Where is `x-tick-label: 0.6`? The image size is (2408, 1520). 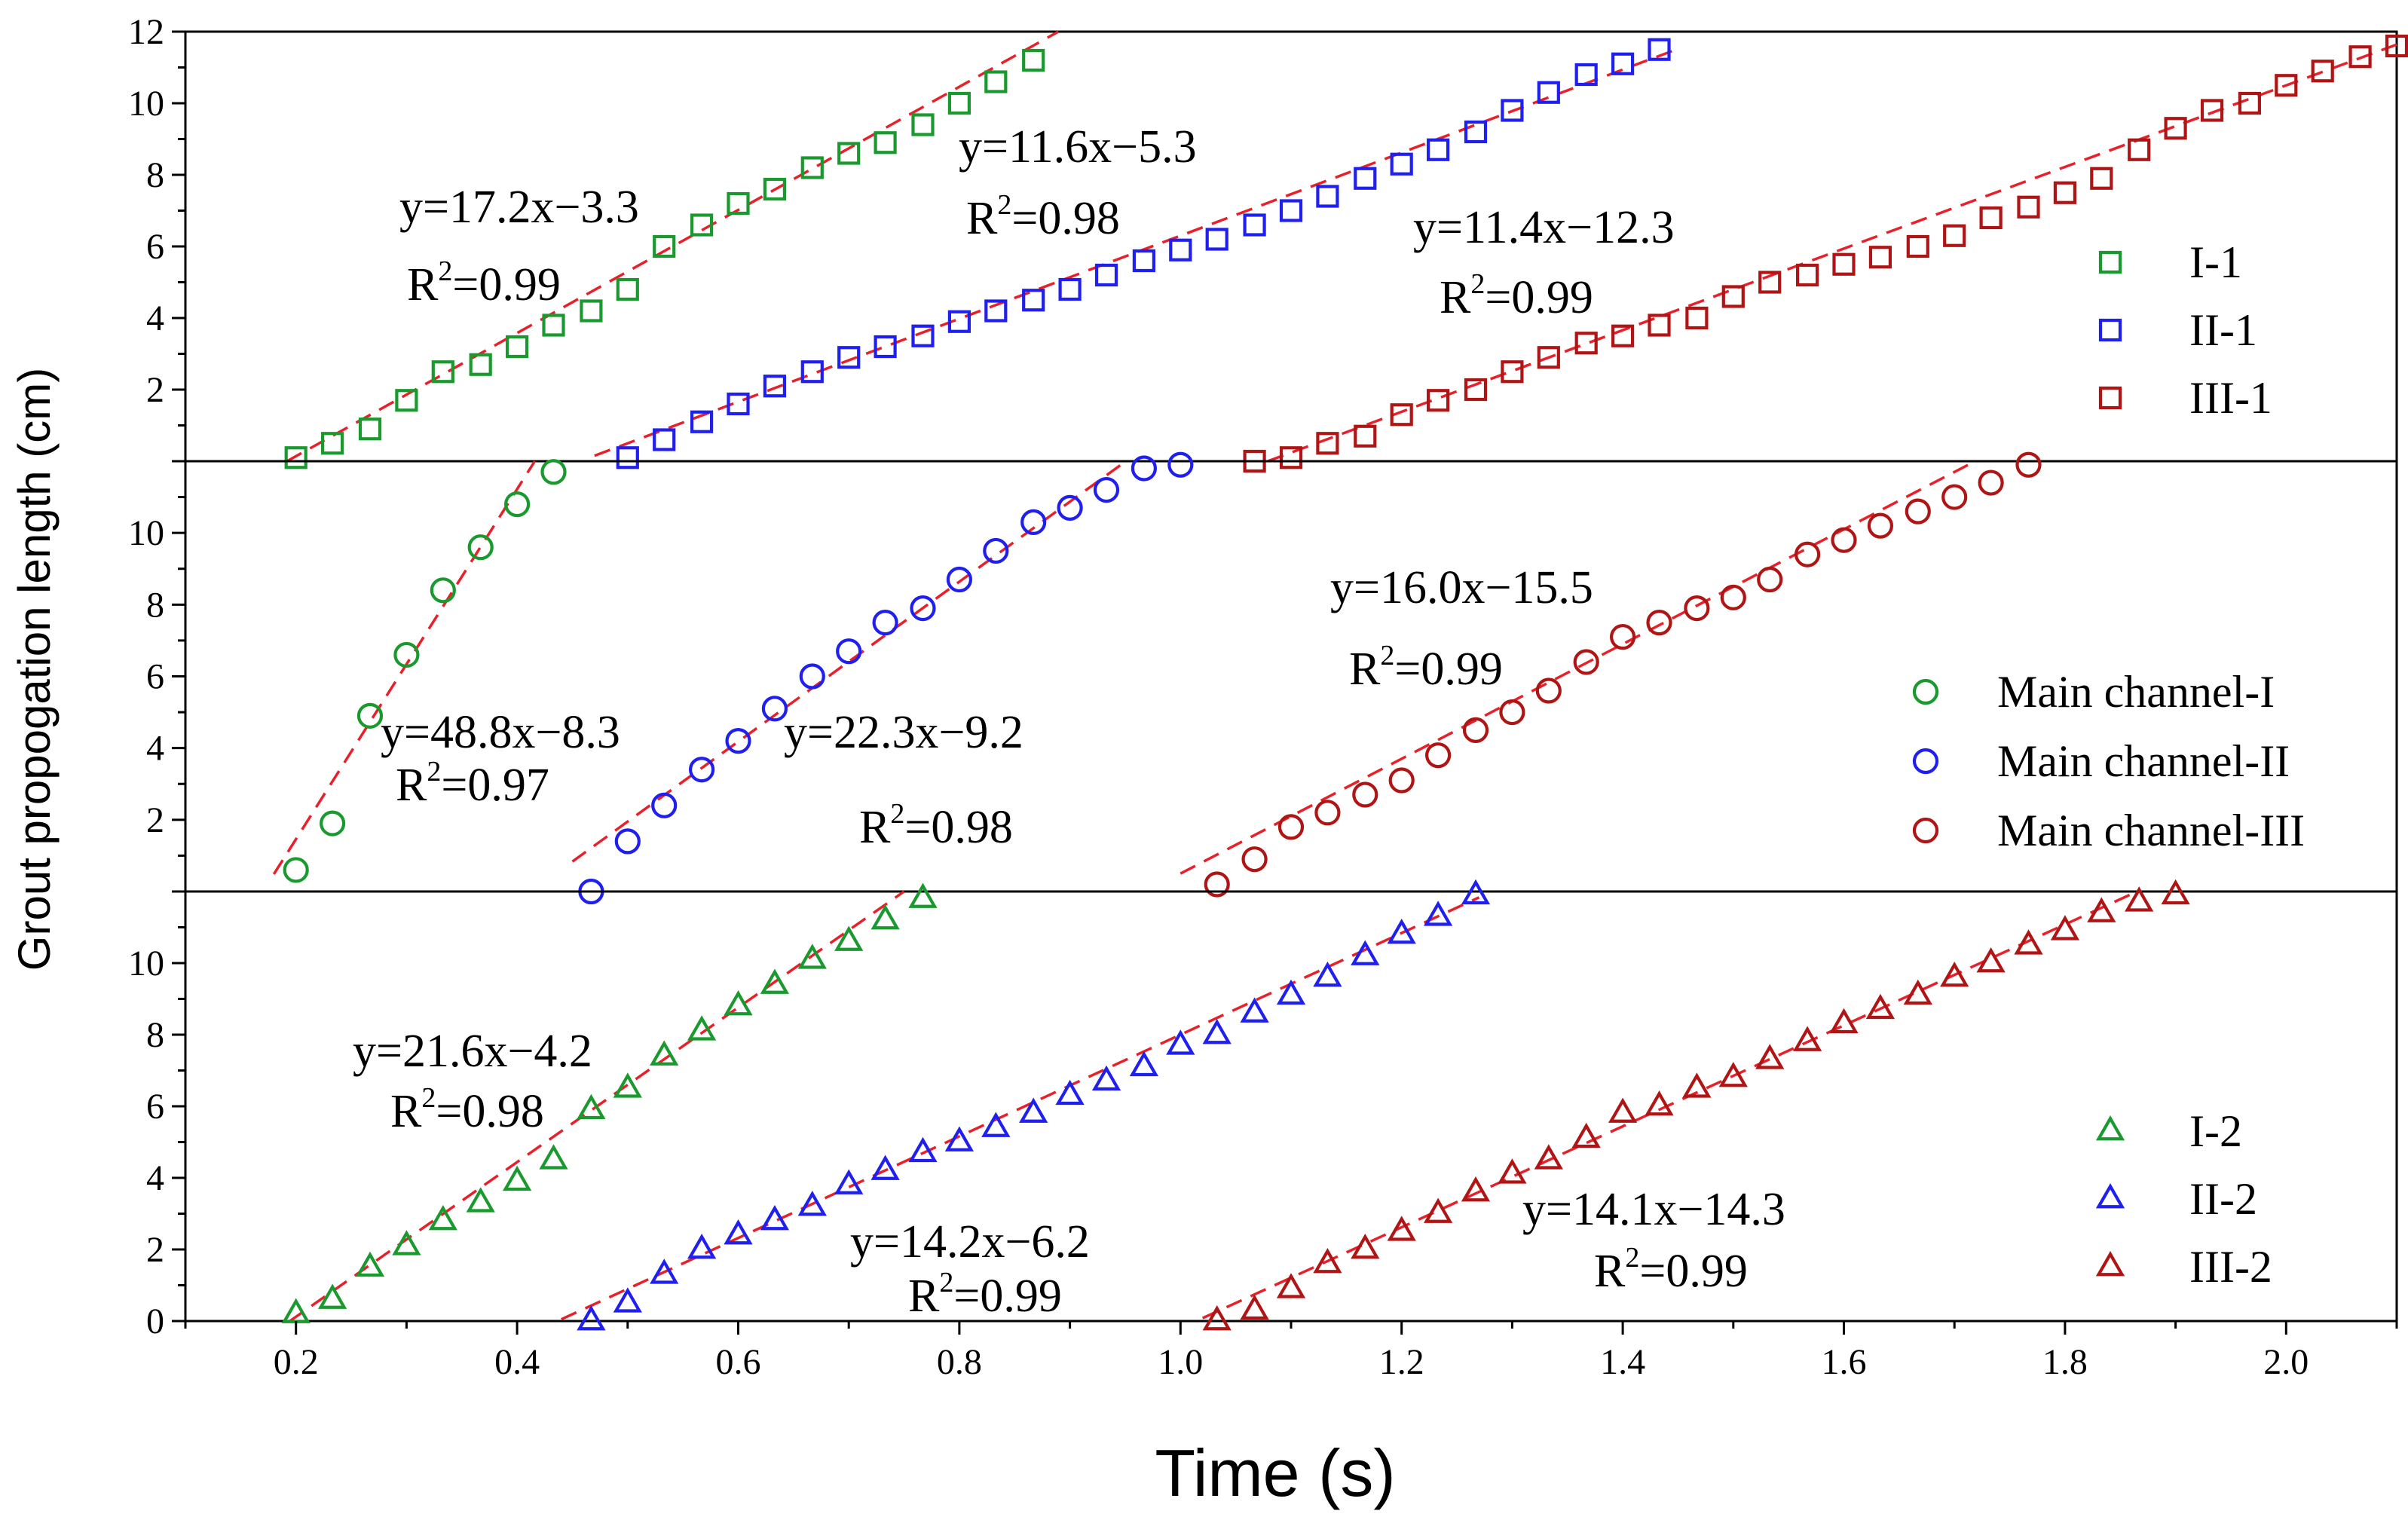
x-tick-label: 0.6 is located at coordinates (739, 1362).